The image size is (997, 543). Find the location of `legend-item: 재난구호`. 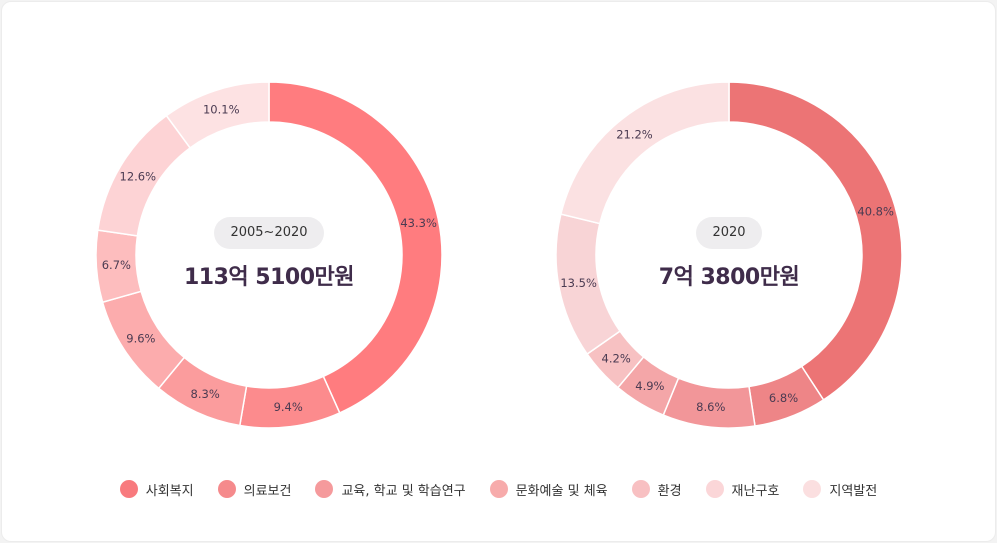

legend-item: 재난구호 is located at coordinates (742, 489).